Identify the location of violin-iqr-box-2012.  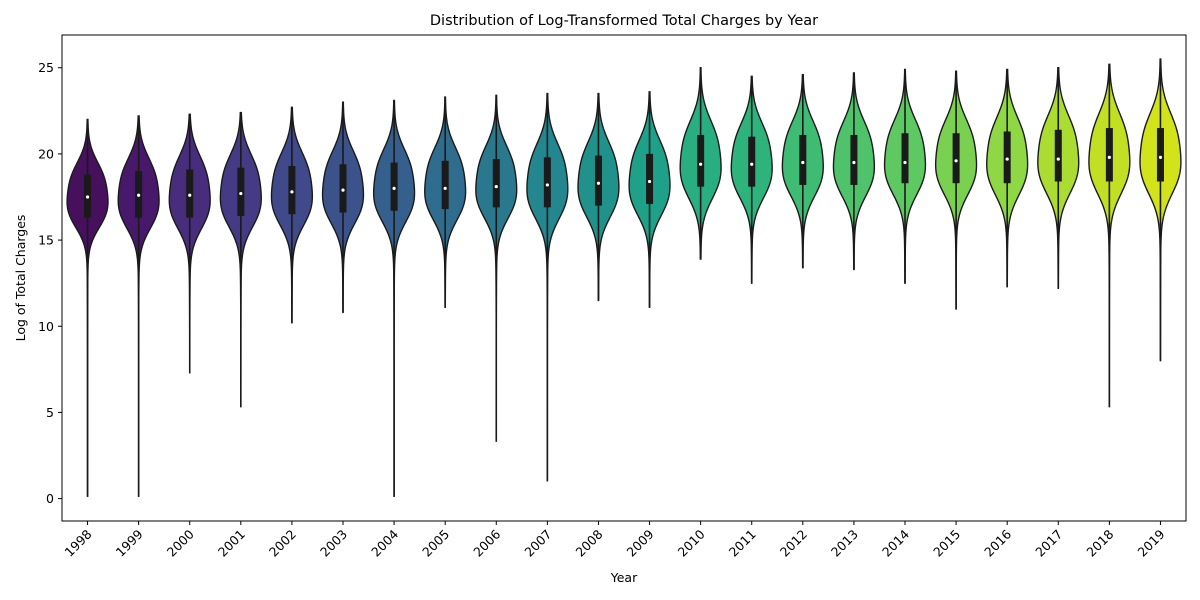
(803, 159).